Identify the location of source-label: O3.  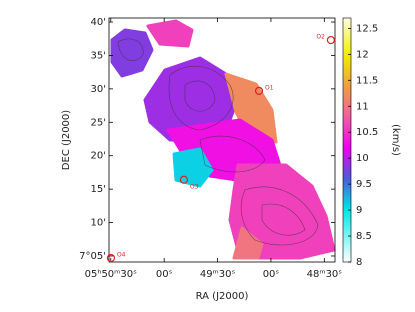
(194, 186).